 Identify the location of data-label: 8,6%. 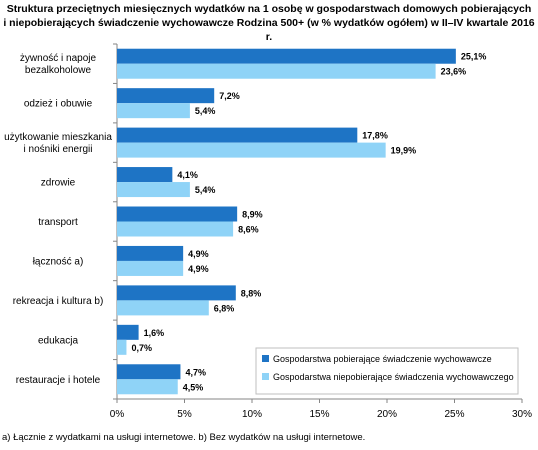
(248, 230).